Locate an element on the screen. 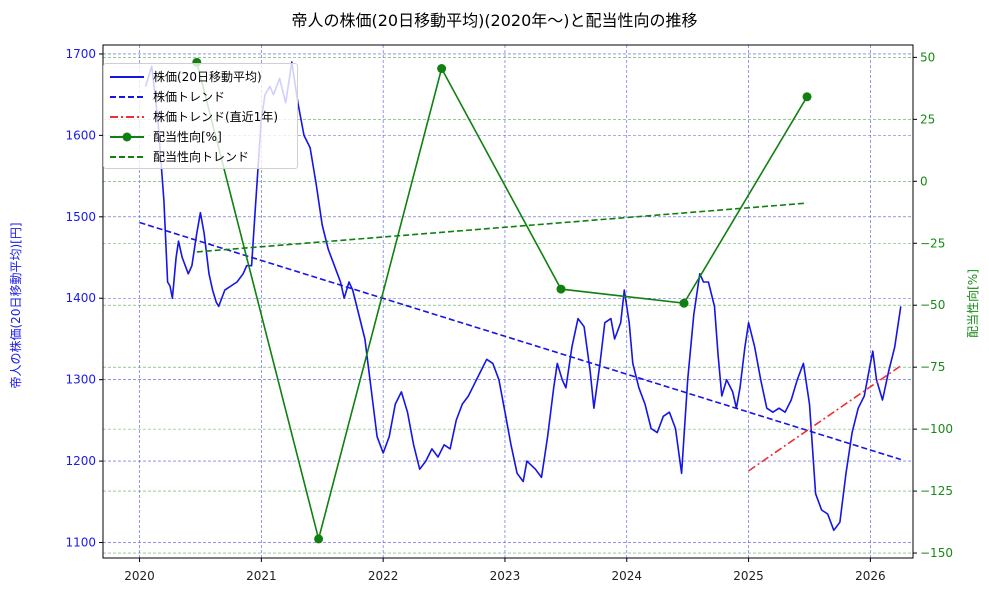 The image size is (989, 593). payout-trend-line is located at coordinates (502, 227).